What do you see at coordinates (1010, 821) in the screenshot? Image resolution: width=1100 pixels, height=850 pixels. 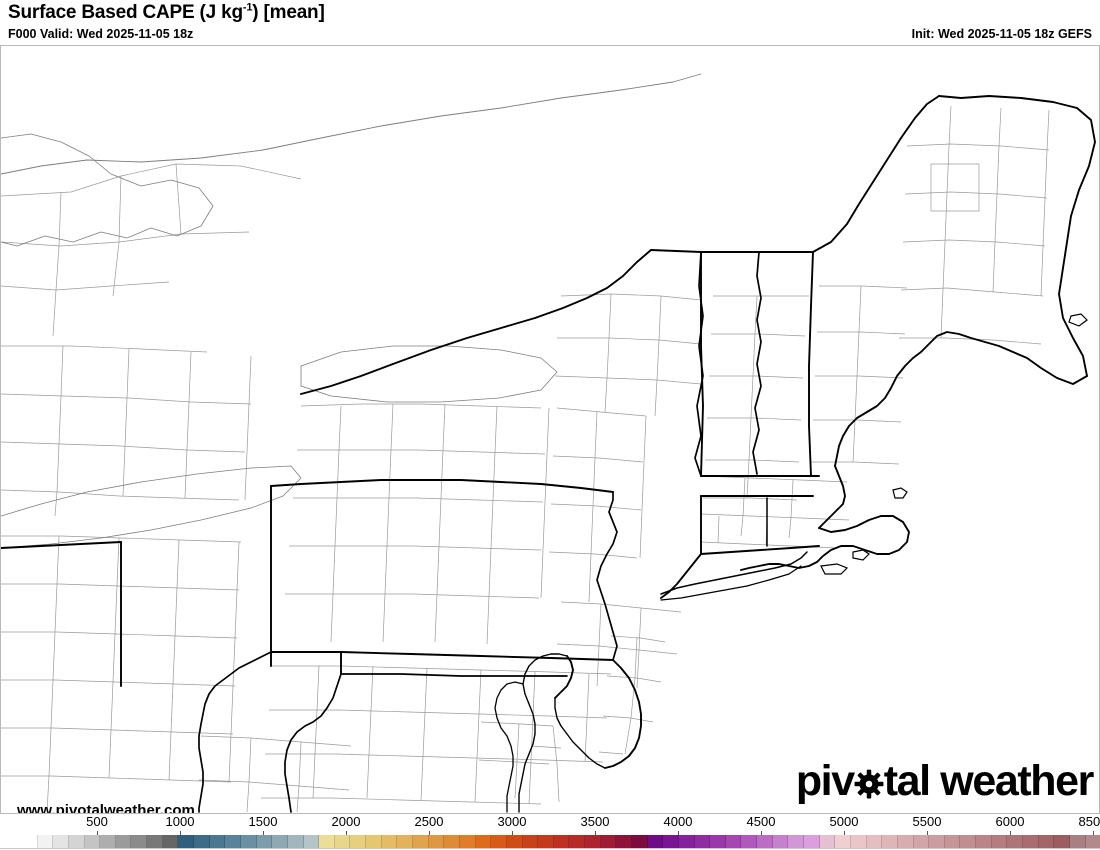 I see `colorbar-tick-label: 6000` at bounding box center [1010, 821].